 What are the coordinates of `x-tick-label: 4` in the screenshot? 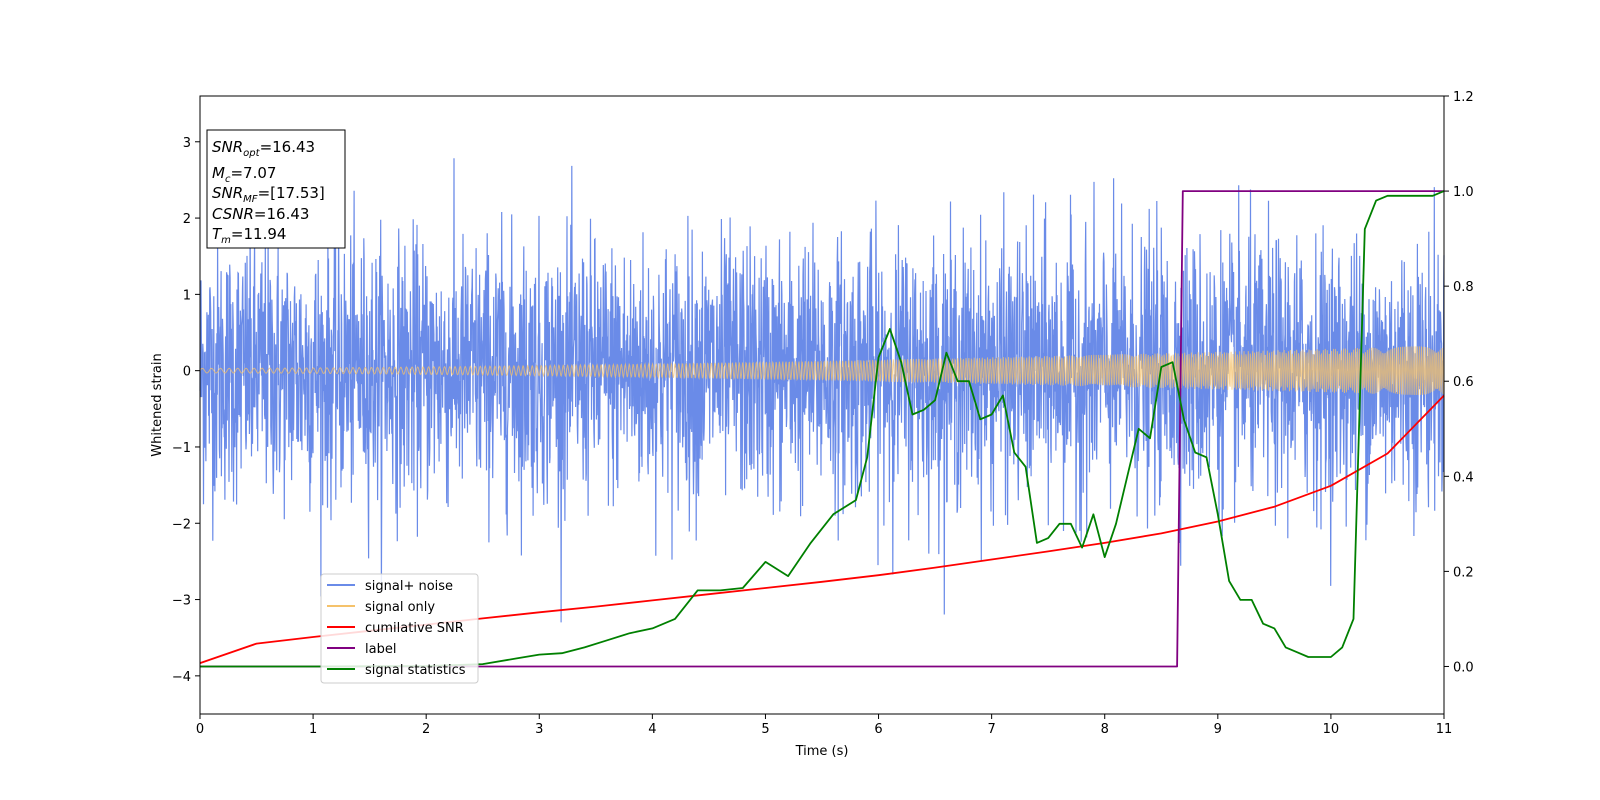 It's located at (652, 729).